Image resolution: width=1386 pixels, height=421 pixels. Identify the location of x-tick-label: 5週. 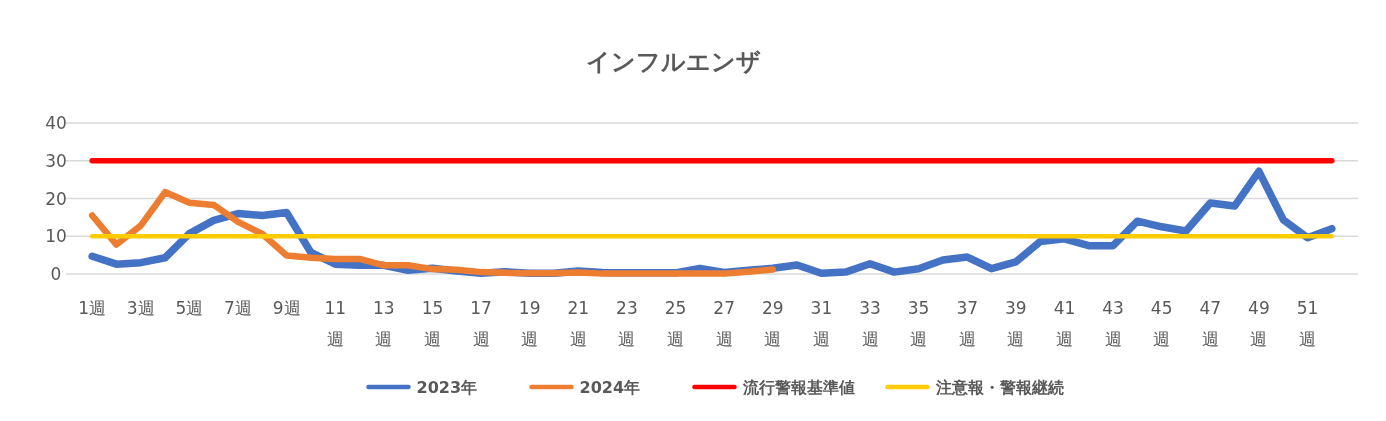
(189, 308).